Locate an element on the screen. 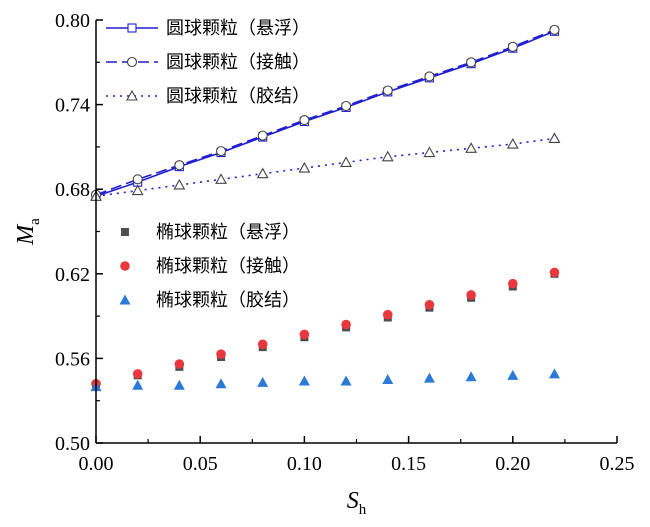  x-axis-title-main: S is located at coordinates (353, 501).